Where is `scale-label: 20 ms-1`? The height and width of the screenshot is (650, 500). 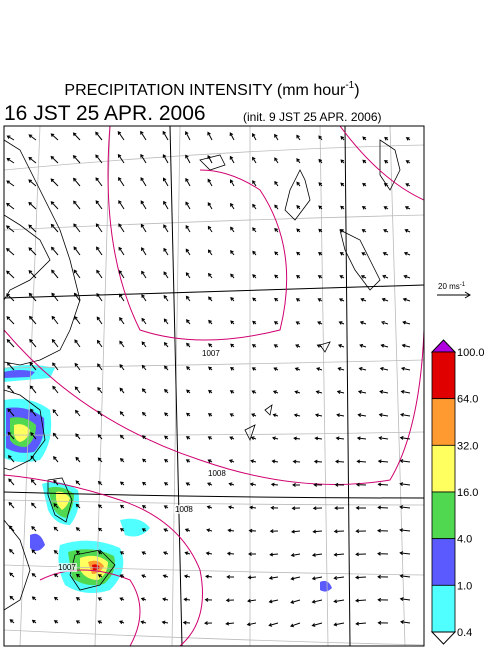 scale-label: 20 ms-1 is located at coordinates (452, 286).